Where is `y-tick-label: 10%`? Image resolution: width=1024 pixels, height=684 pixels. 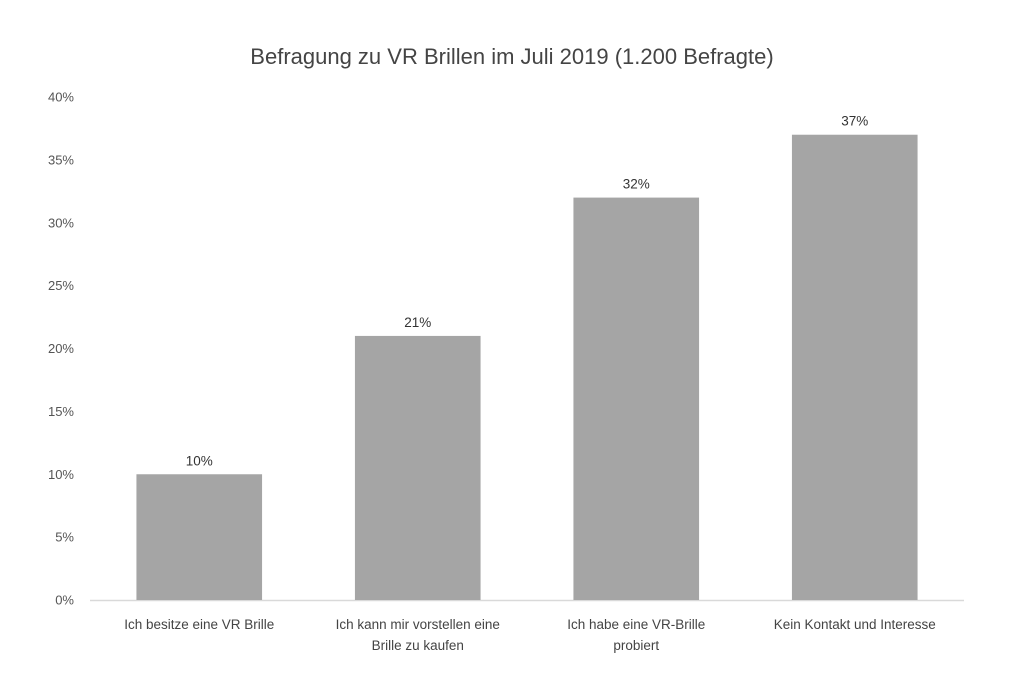
y-tick-label: 10% is located at coordinates (61, 474).